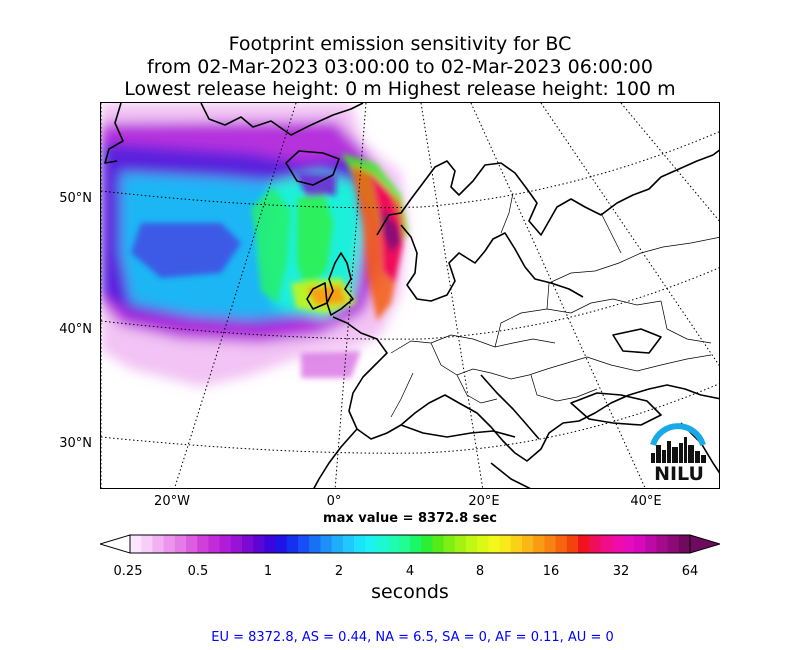 This screenshot has width=800, height=650. What do you see at coordinates (334, 501) in the screenshot?
I see `lon-label: 0°` at bounding box center [334, 501].